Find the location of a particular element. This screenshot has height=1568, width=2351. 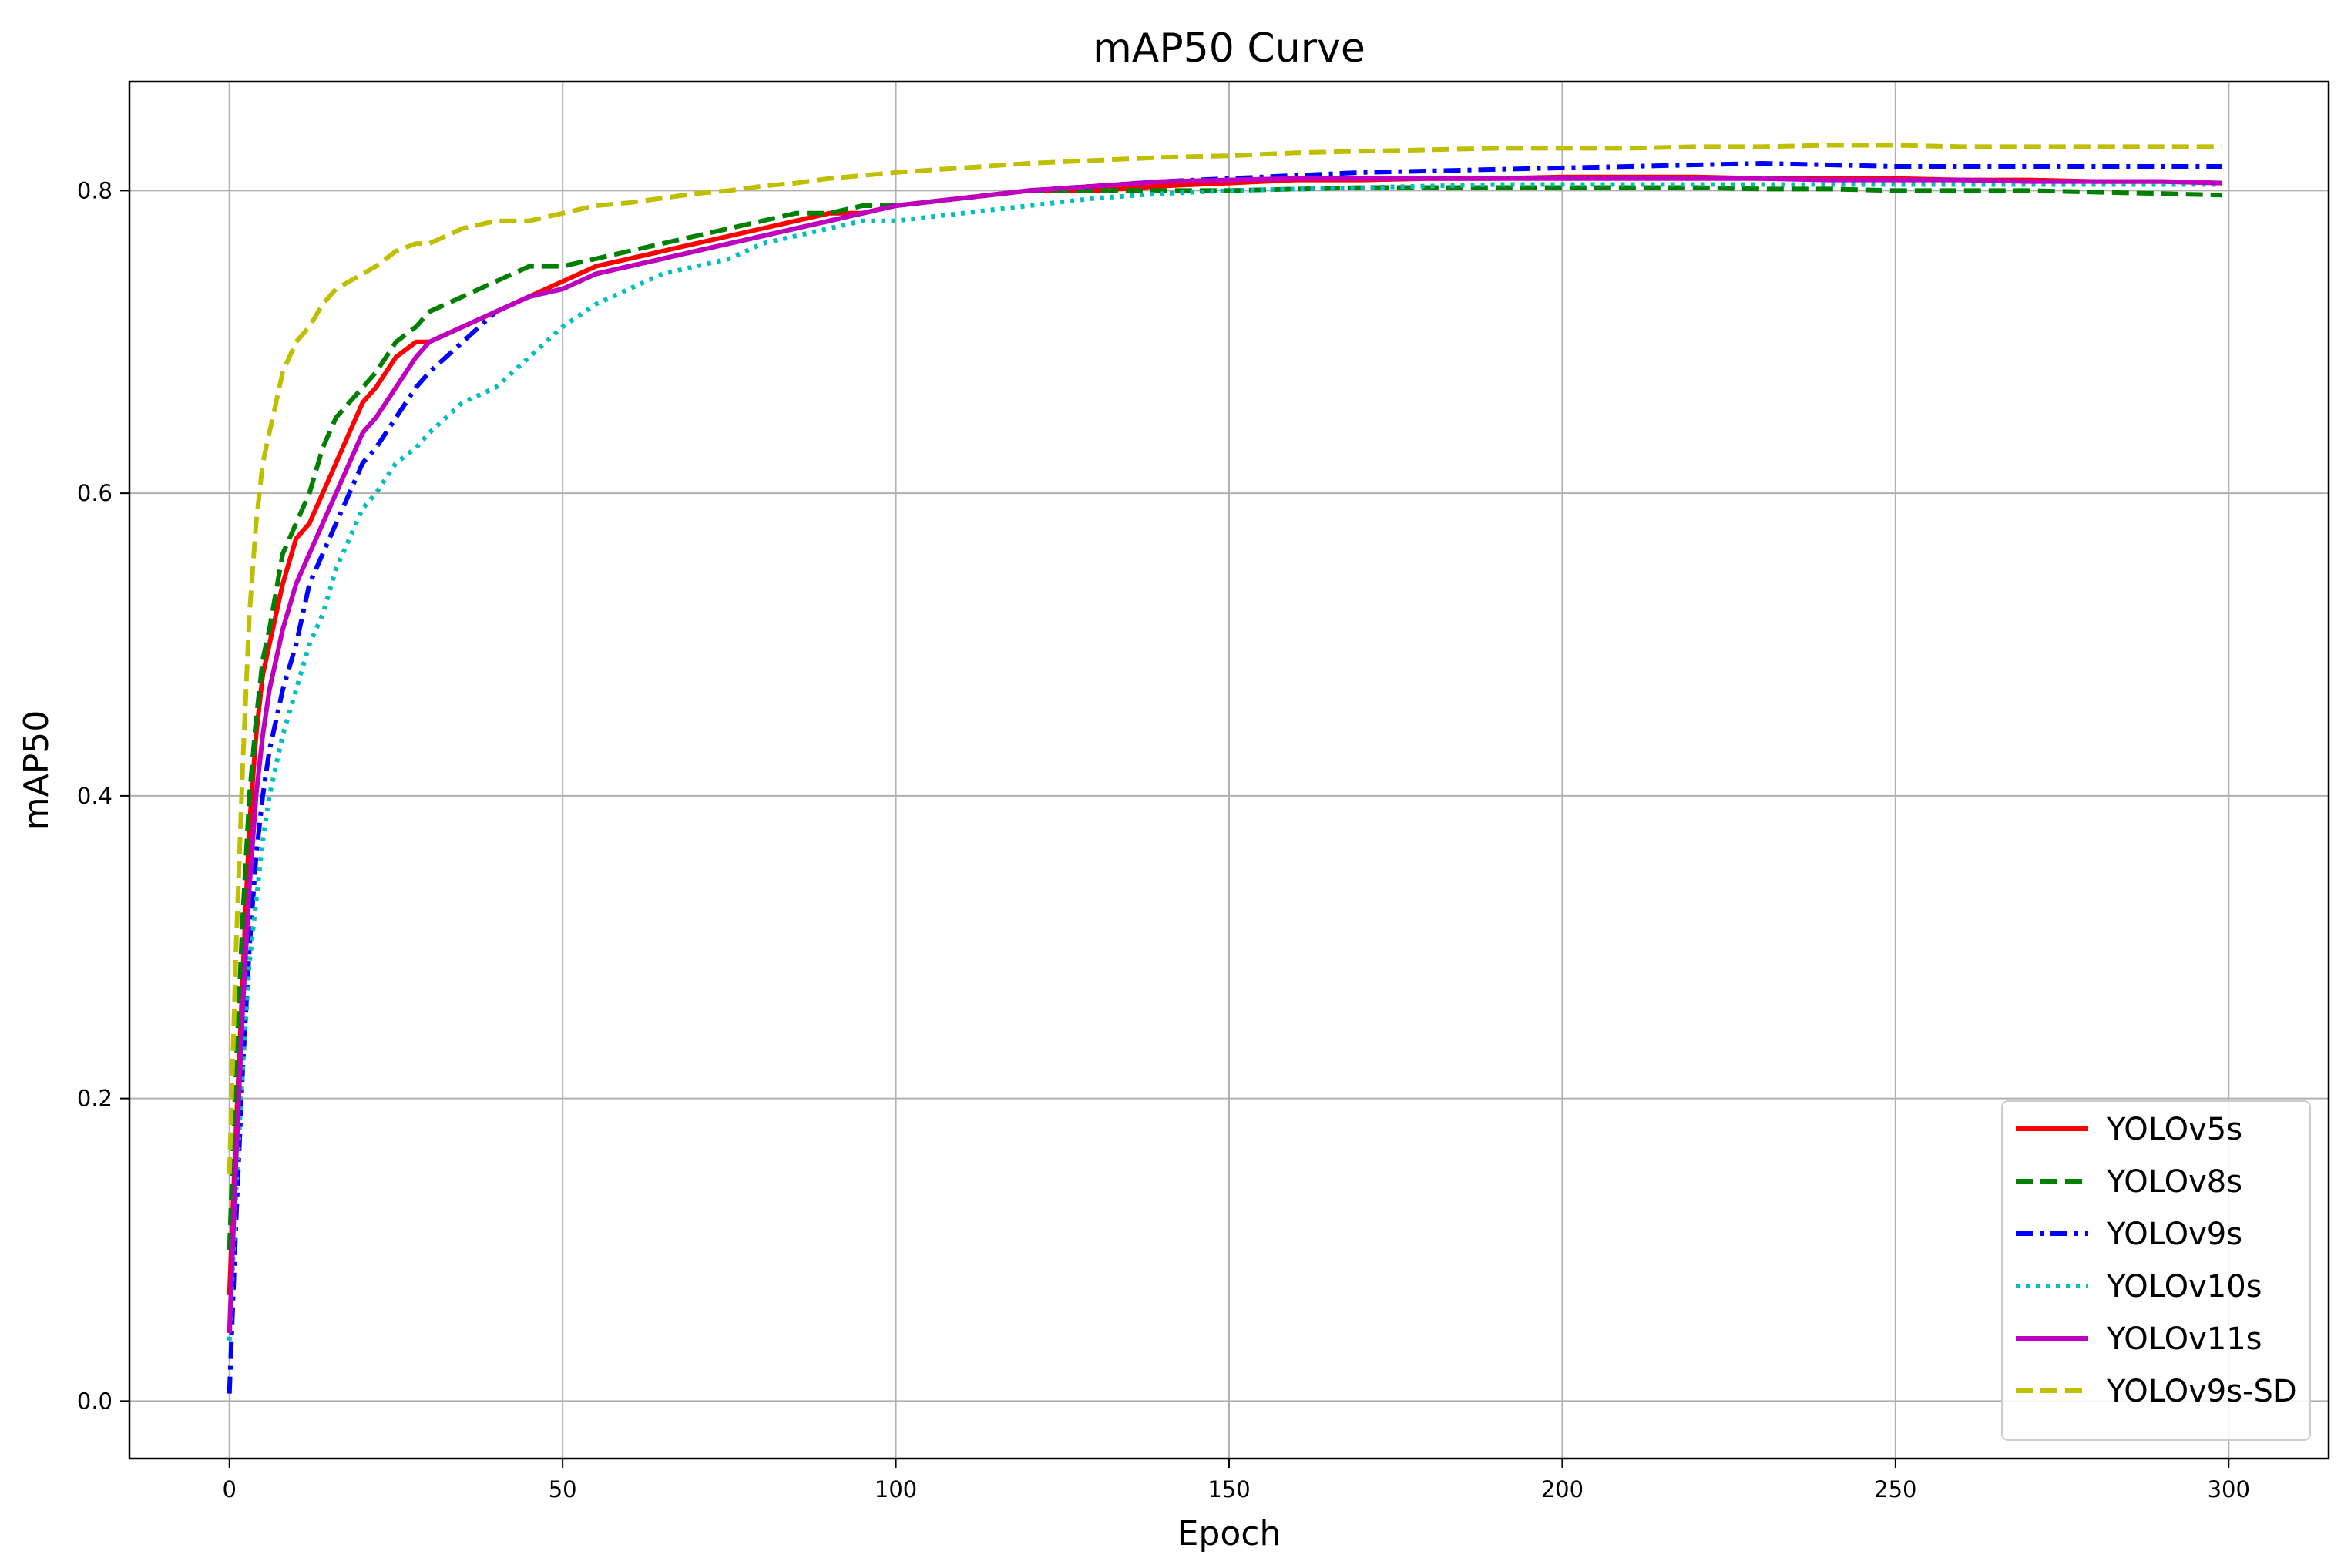

legend-label: YOLOv11s is located at coordinates (2184, 1339).